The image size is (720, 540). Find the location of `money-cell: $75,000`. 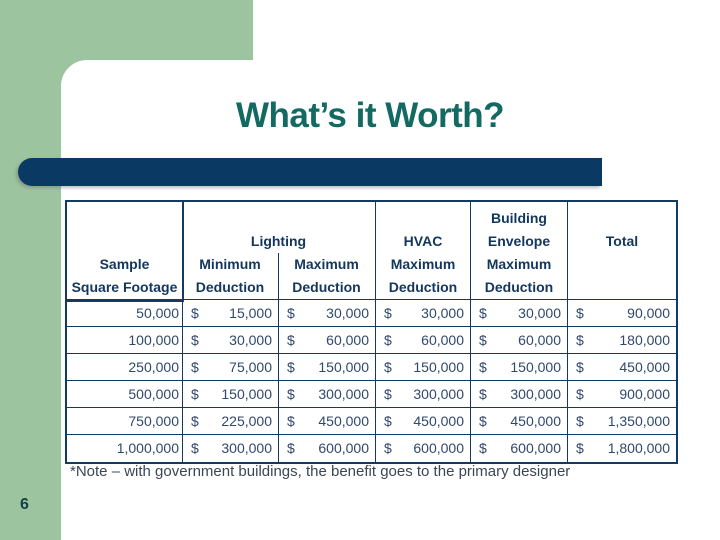

money-cell: $75,000 is located at coordinates (230, 367).